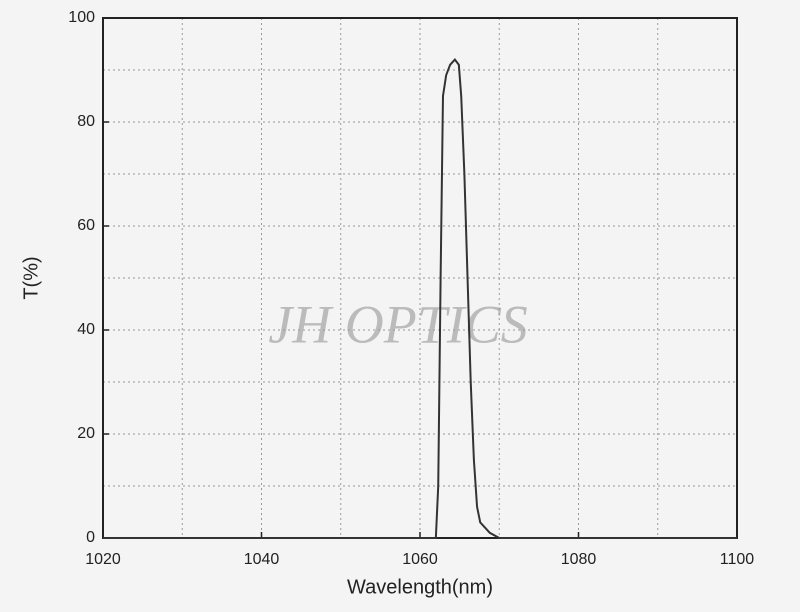  I want to click on x-tick-label: 1100, so click(737, 559).